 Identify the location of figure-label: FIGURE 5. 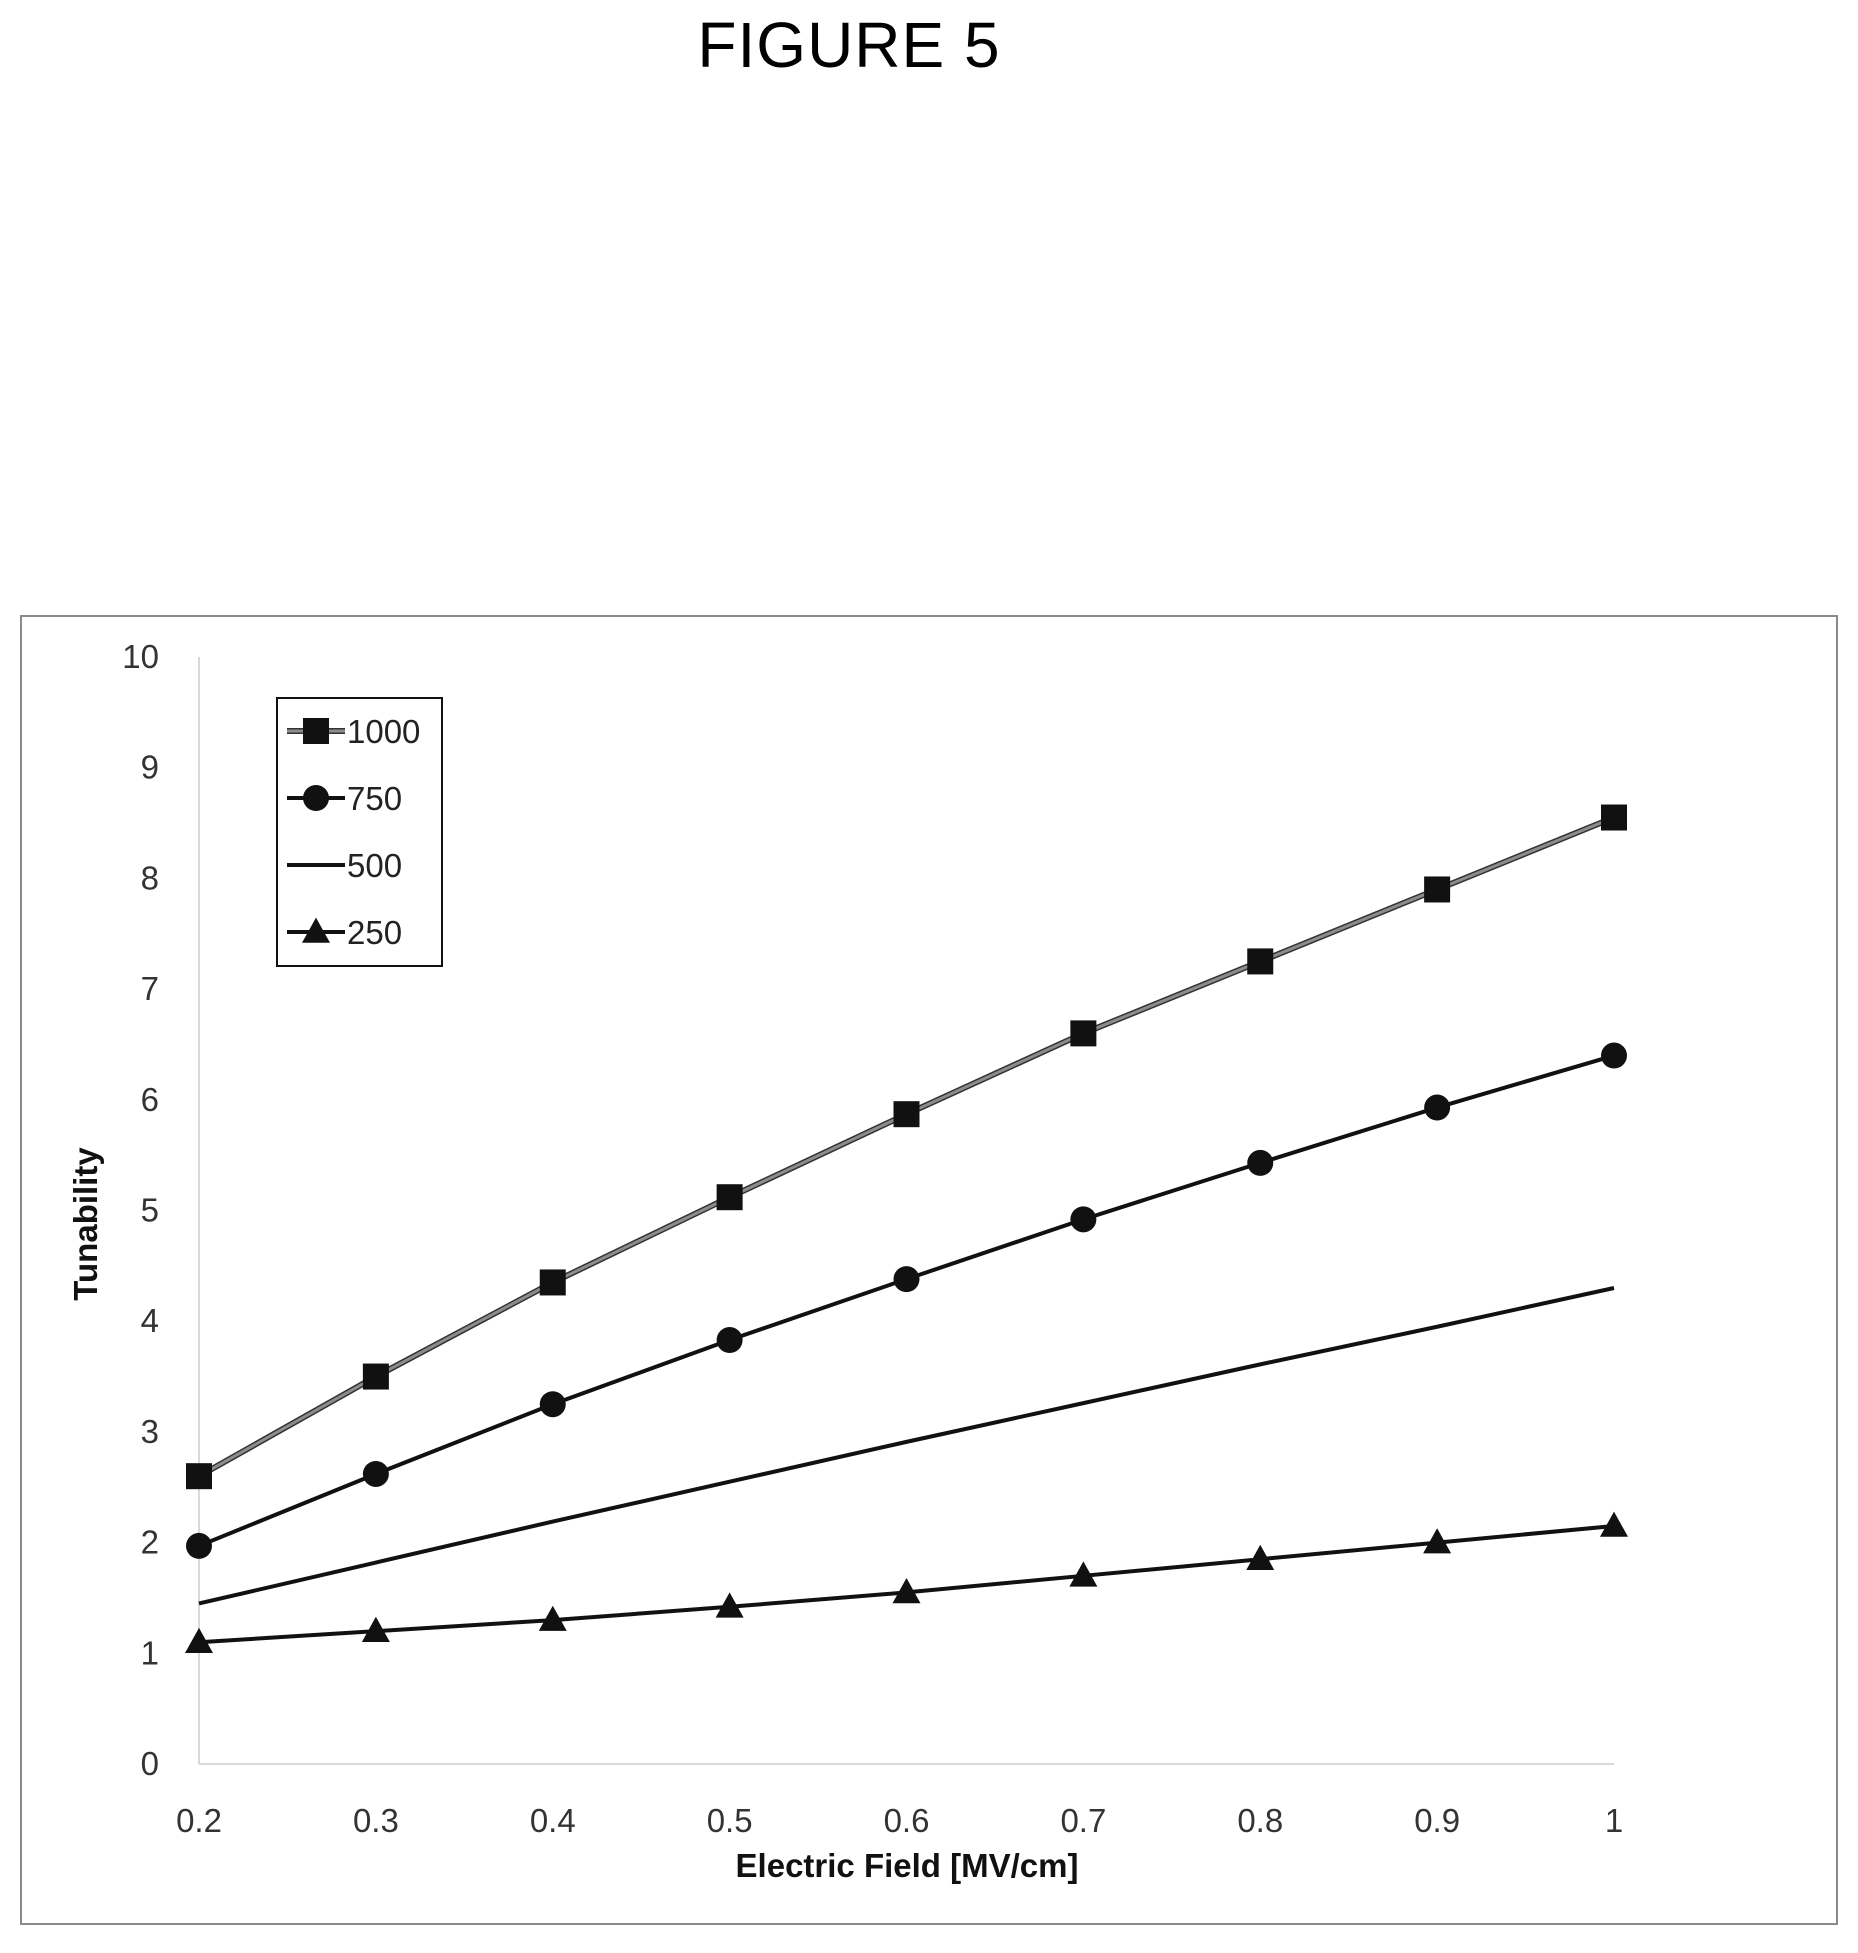
(849, 45).